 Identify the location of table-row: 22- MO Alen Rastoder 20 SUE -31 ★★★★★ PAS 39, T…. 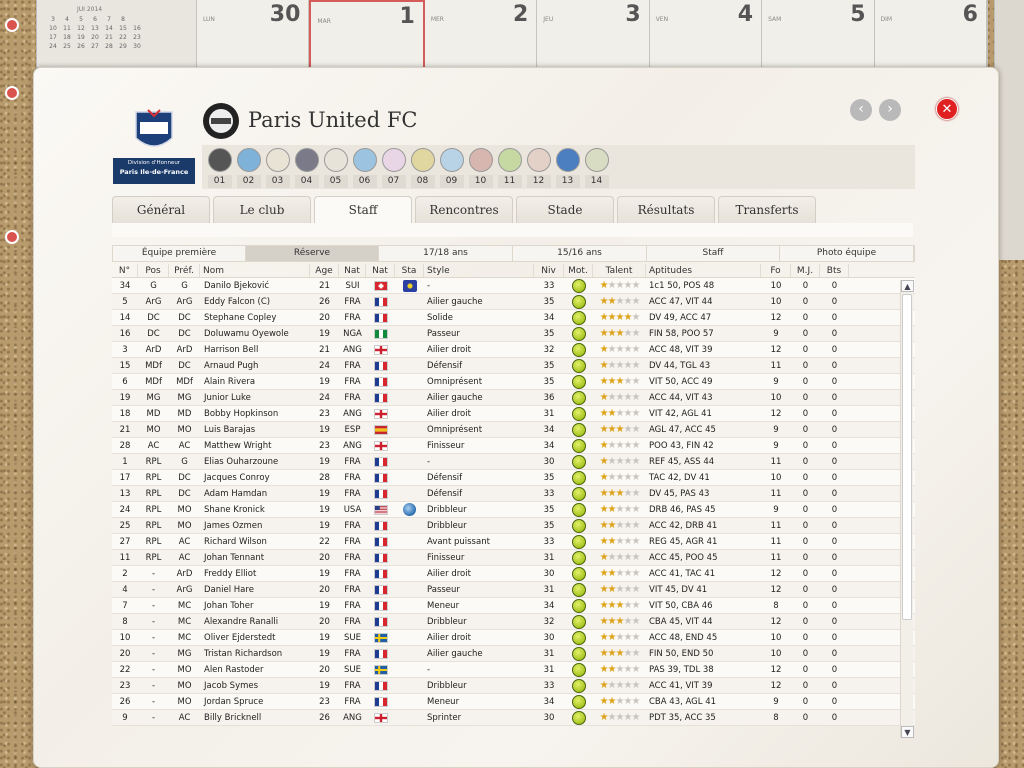
(513, 670).